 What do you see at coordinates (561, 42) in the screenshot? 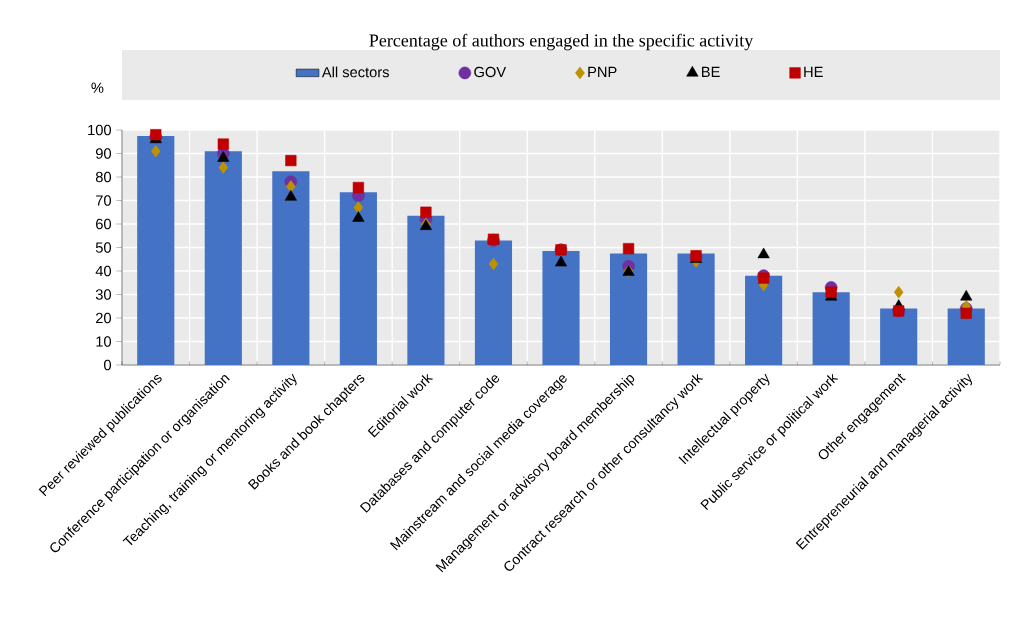
I see `chart-title: Percentage of authors engaged in the specific activity` at bounding box center [561, 42].